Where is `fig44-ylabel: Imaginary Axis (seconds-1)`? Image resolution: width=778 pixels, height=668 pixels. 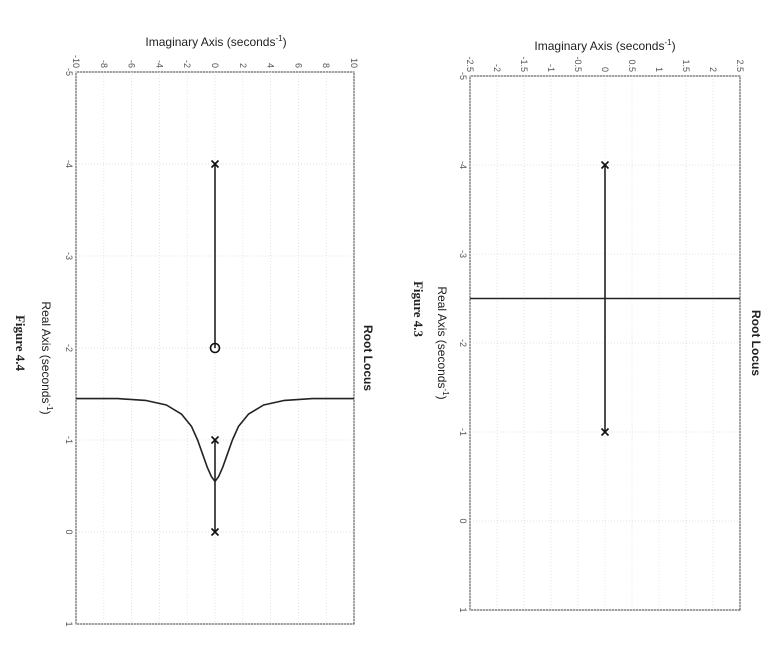
fig44-ylabel: Imaginary Axis (seconds-1) is located at coordinates (215, 41).